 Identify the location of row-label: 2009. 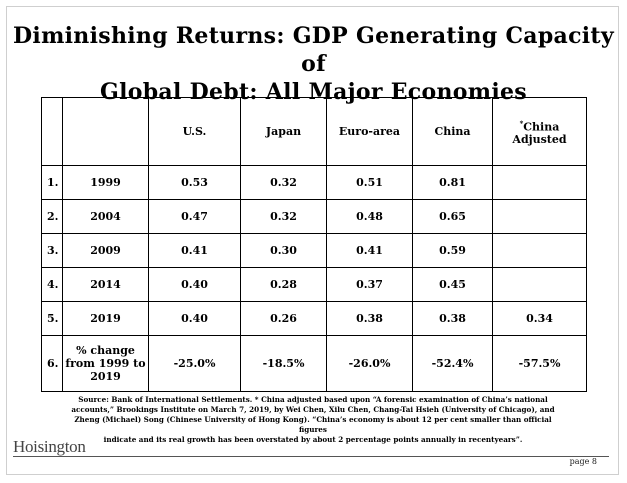
(105, 250).